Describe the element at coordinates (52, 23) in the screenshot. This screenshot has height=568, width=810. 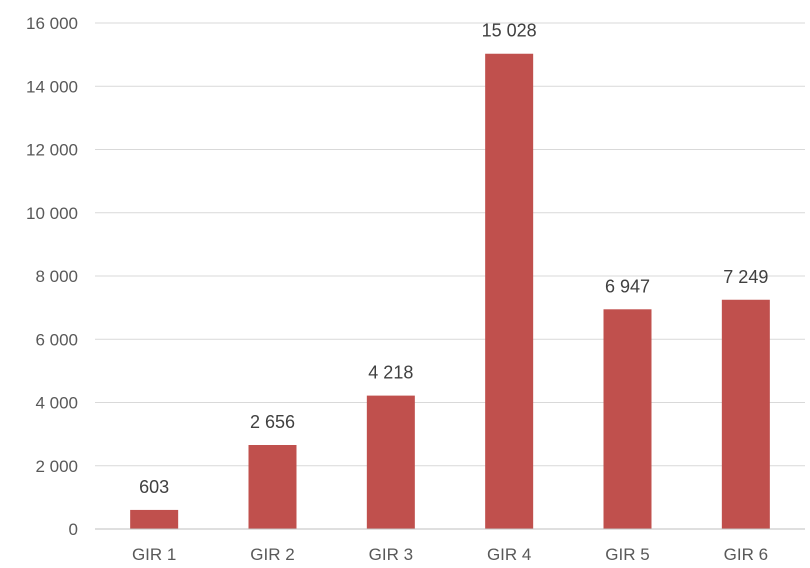
I see `y-tick-label: 16 000` at that location.